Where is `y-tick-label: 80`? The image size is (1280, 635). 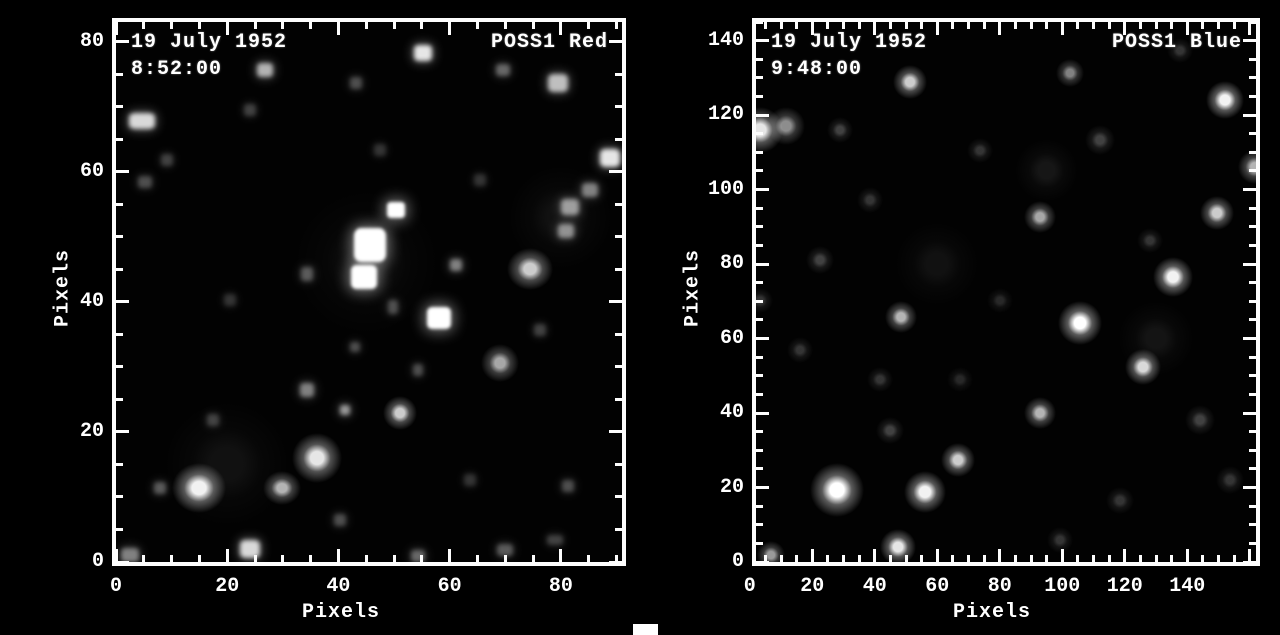 y-tick-label: 80 is located at coordinates (731, 264).